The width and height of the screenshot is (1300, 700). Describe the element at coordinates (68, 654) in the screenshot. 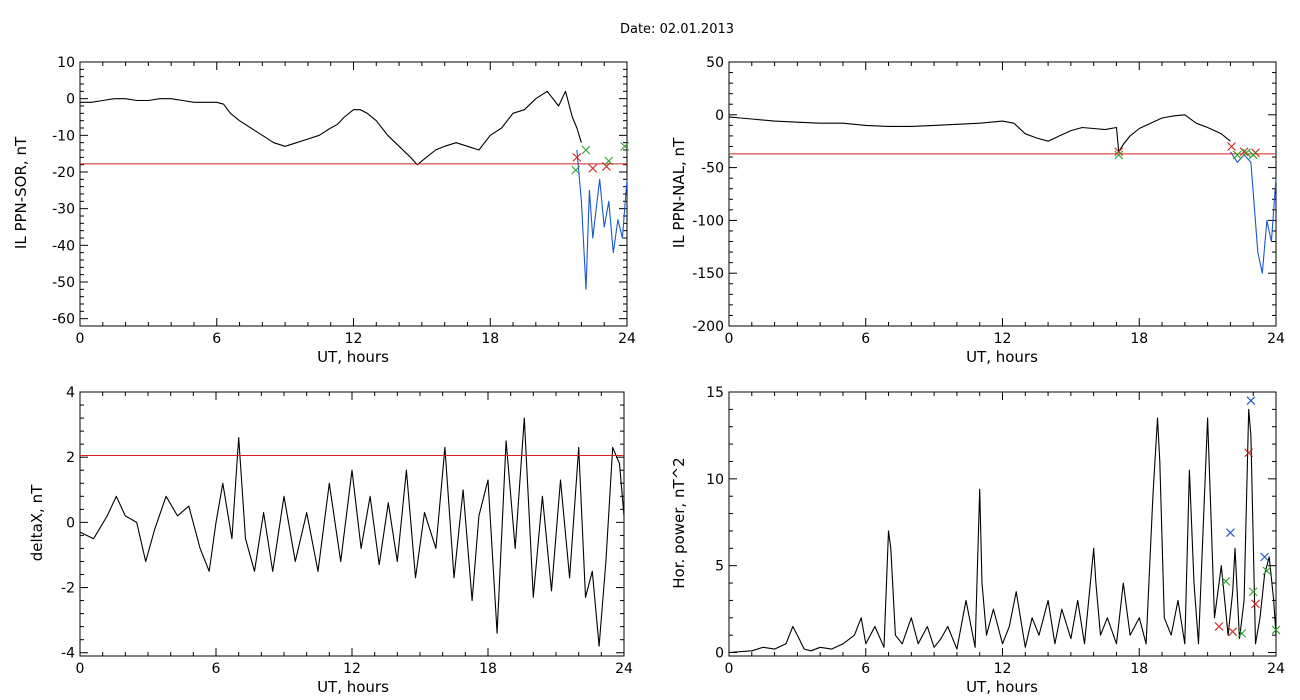

I see `y-tick-label: -4` at that location.